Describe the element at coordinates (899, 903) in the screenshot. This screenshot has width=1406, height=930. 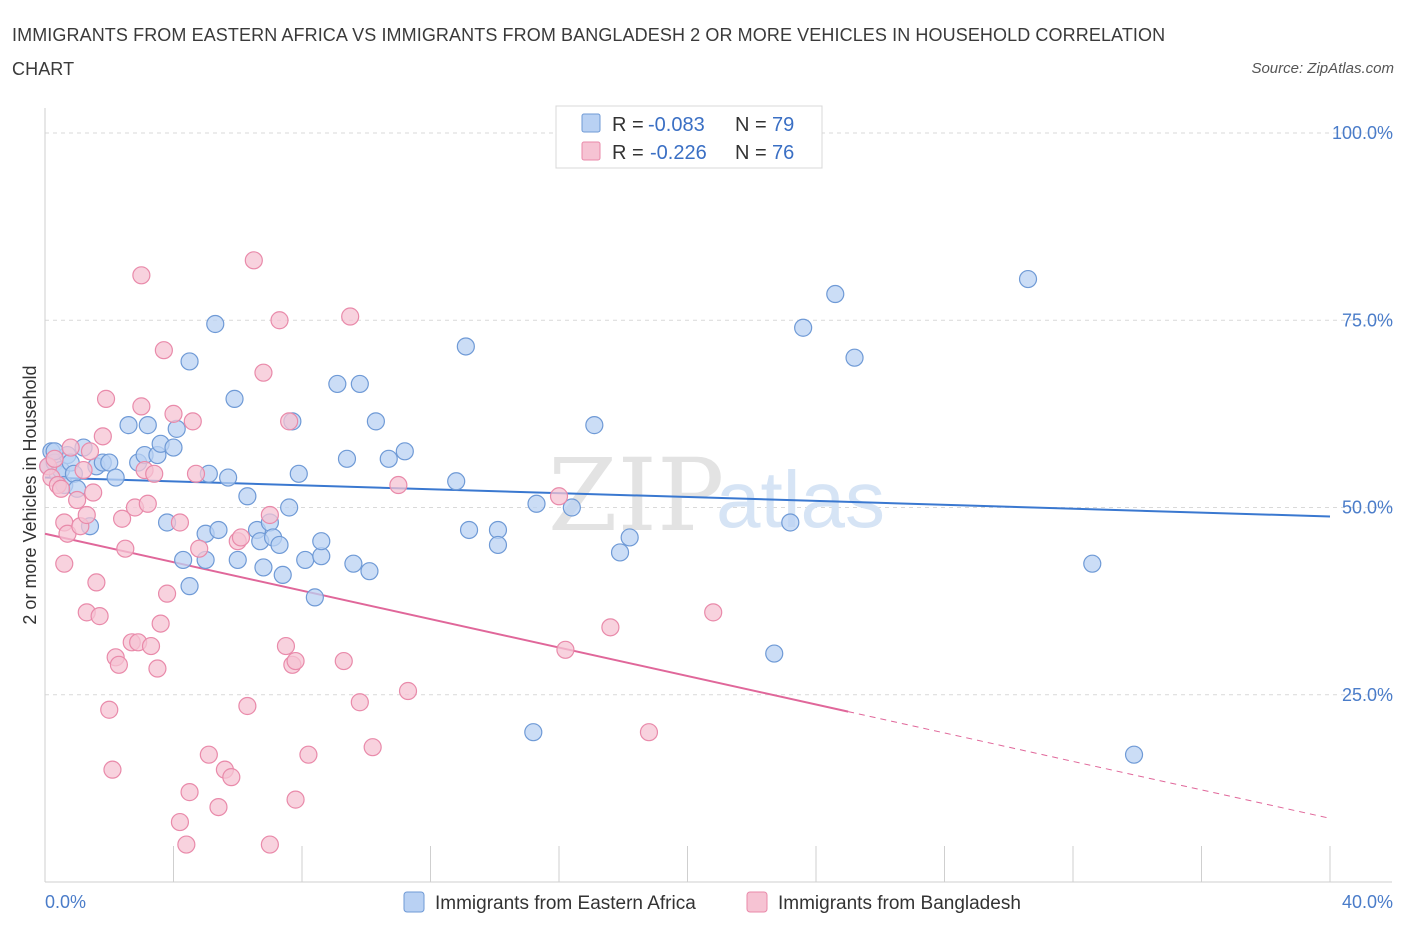
I see `bottom-legend-label-2: Immigrants from Bangladesh` at that location.